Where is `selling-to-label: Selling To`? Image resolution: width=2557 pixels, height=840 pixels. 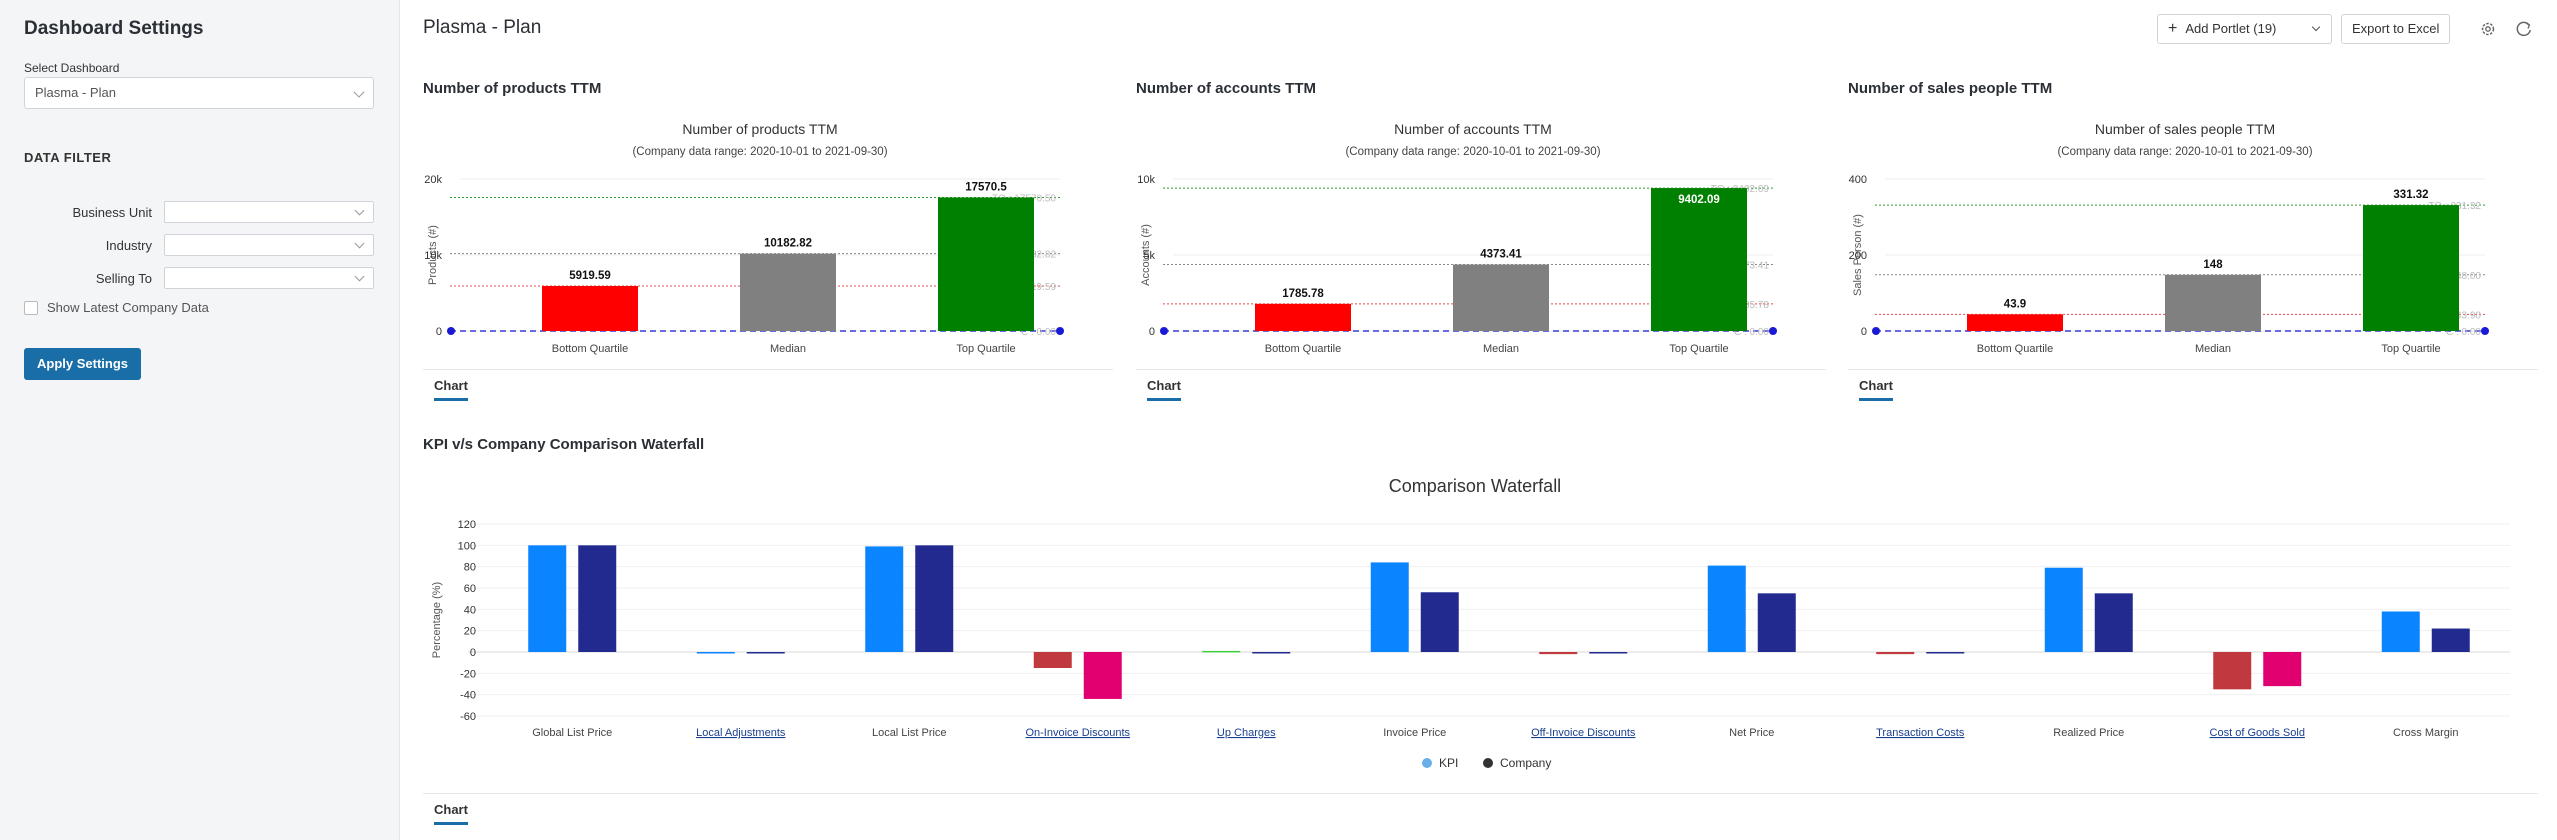 selling-to-label: Selling To is located at coordinates (123, 278).